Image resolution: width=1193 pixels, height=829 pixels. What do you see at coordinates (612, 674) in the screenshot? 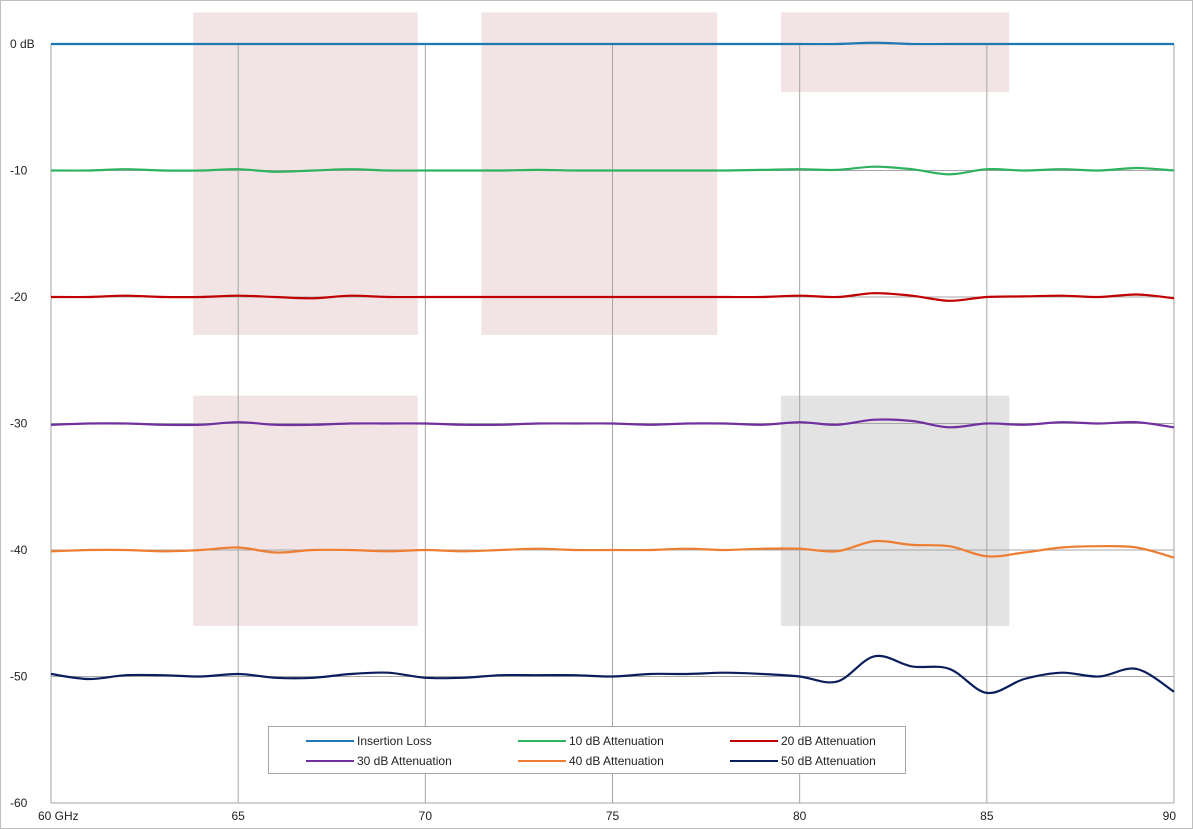
I see `series-line-50-db-attenuation` at bounding box center [612, 674].